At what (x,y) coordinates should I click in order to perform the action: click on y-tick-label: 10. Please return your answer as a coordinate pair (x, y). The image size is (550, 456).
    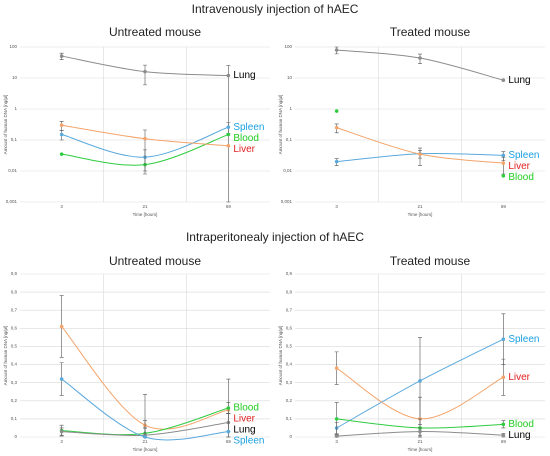
    Looking at the image, I should click on (290, 77).